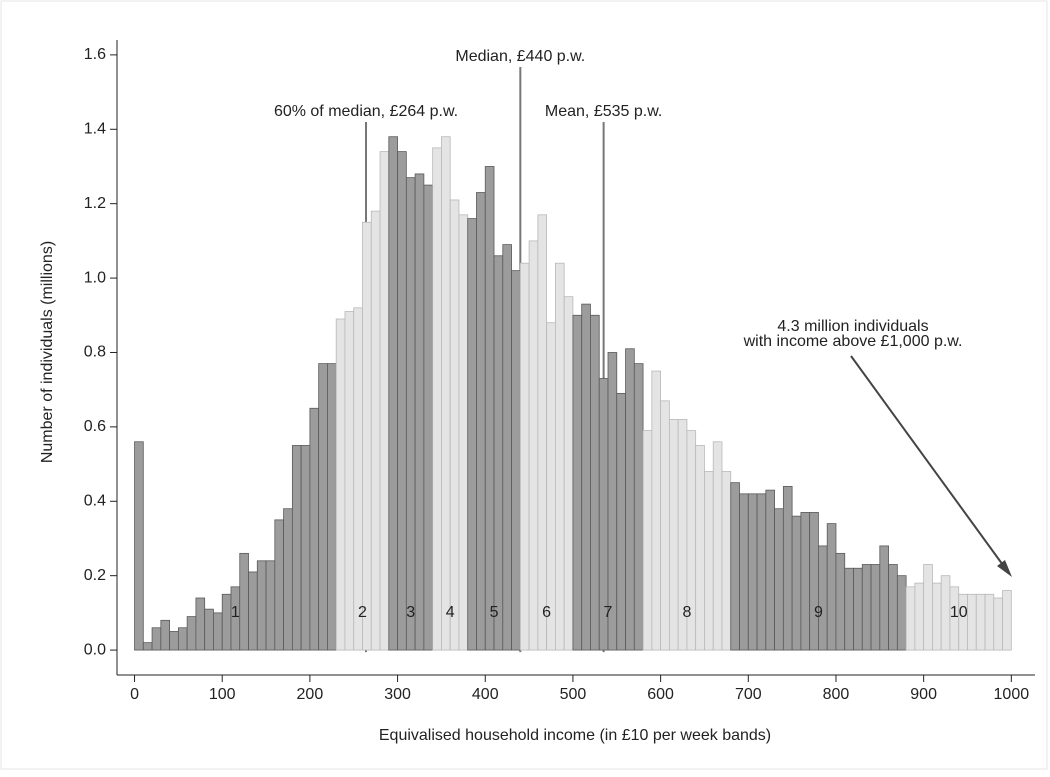 The width and height of the screenshot is (1050, 777). I want to click on y-tick-label: 0.4, so click(95, 500).